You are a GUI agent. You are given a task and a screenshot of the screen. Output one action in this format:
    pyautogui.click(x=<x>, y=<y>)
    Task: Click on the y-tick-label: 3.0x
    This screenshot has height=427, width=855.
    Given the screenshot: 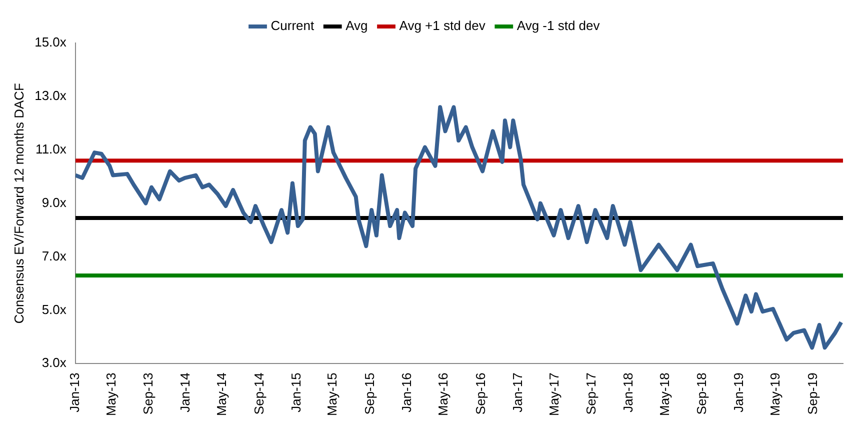 What is the action you would take?
    pyautogui.click(x=54, y=362)
    